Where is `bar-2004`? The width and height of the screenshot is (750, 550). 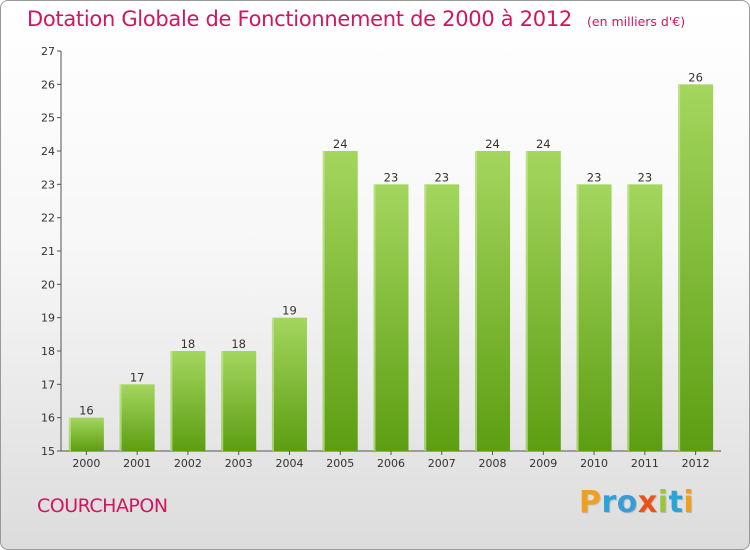 bar-2004 is located at coordinates (289, 384).